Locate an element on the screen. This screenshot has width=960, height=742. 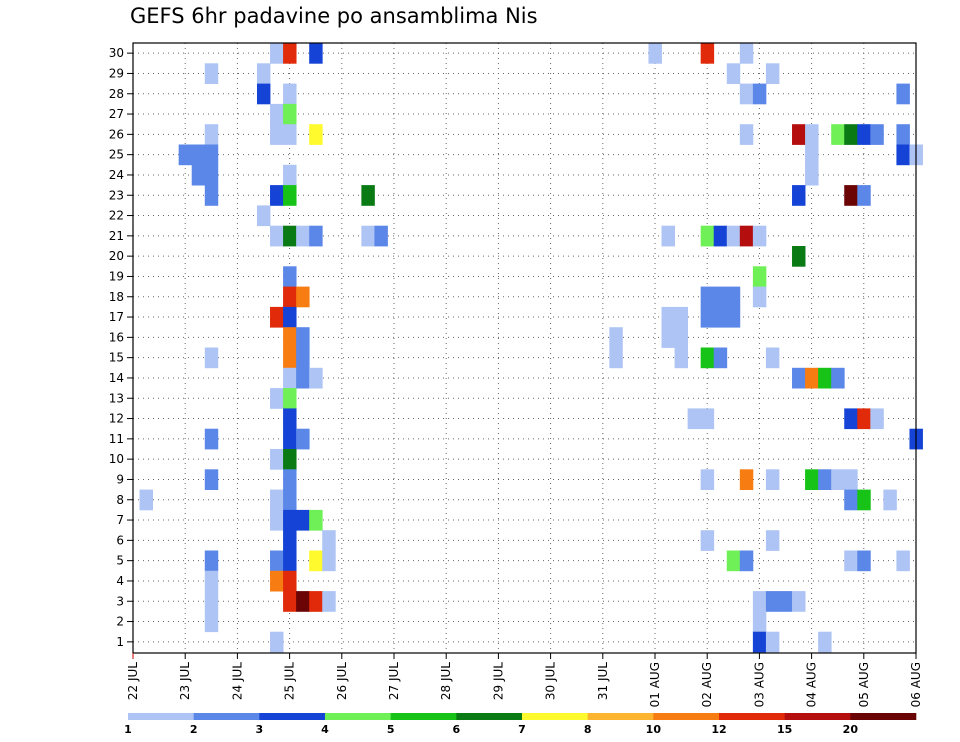
x-tick-label: 23 JUL is located at coordinates (185, 681).